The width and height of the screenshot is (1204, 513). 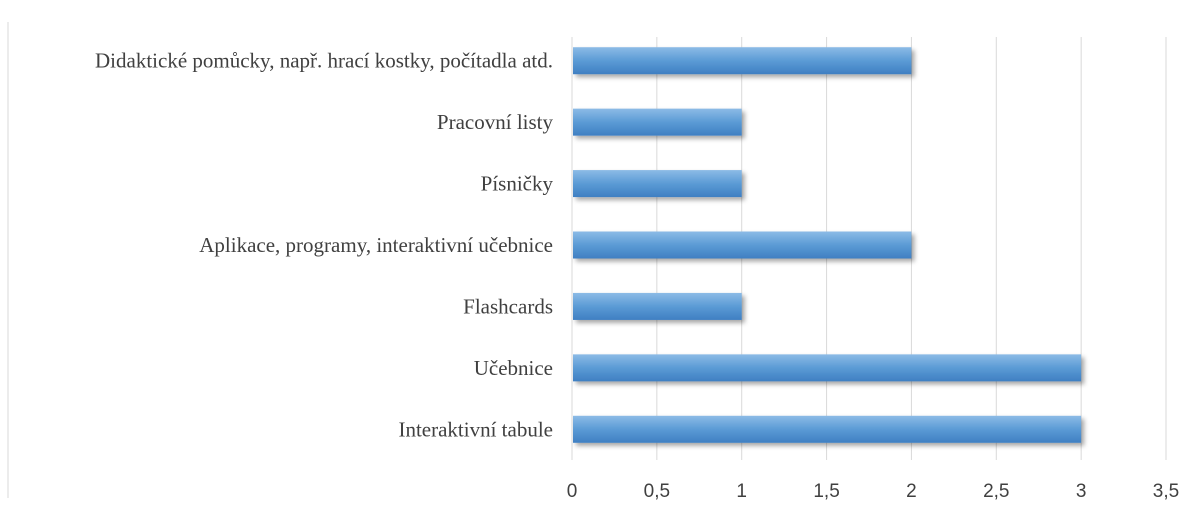 What do you see at coordinates (911, 491) in the screenshot?
I see `x-tick-label: 2` at bounding box center [911, 491].